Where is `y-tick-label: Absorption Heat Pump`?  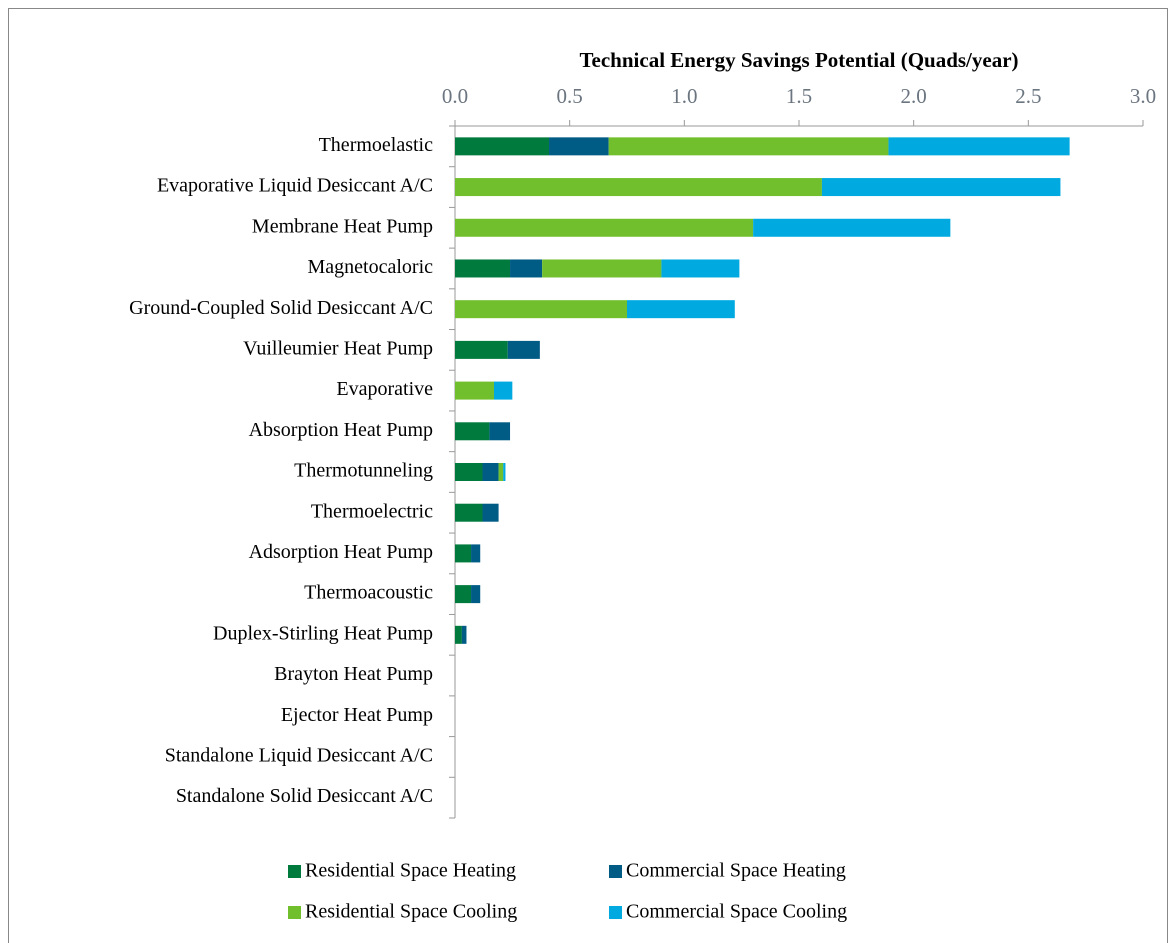 y-tick-label: Absorption Heat Pump is located at coordinates (341, 430).